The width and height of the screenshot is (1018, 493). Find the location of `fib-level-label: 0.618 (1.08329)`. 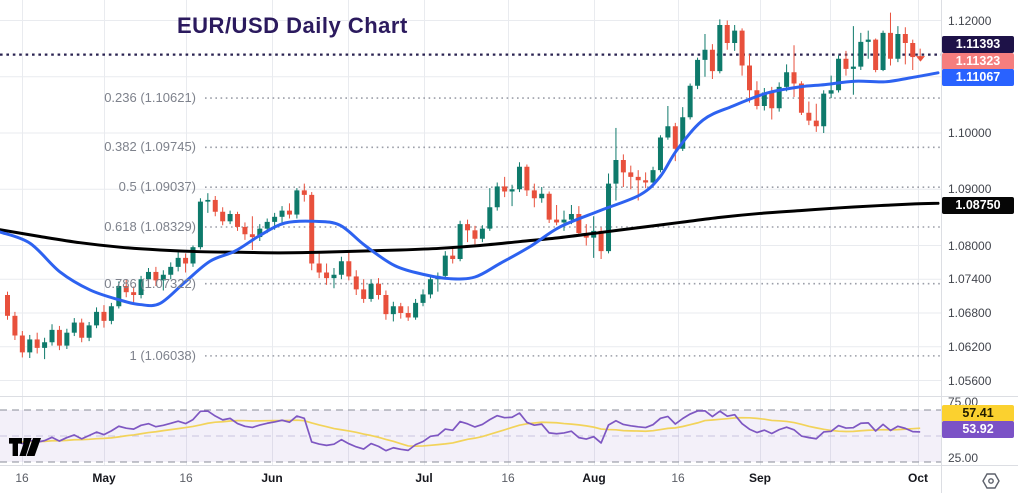

fib-level-label: 0.618 (1.08329) is located at coordinates (150, 226).